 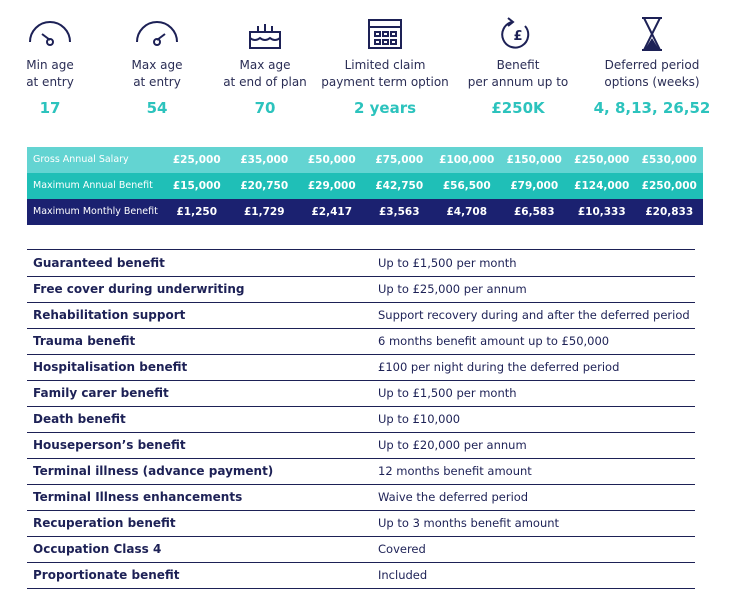 I want to click on cake-icon, so click(x=265, y=36).